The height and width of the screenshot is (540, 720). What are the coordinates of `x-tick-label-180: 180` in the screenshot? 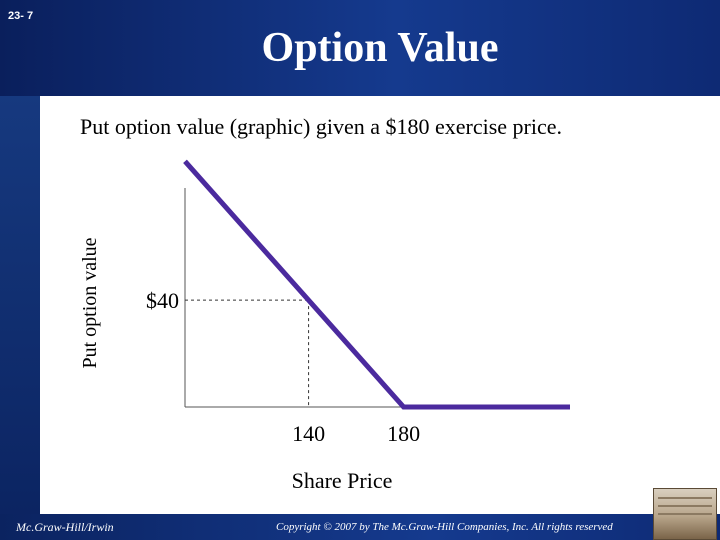 It's located at (403, 433).